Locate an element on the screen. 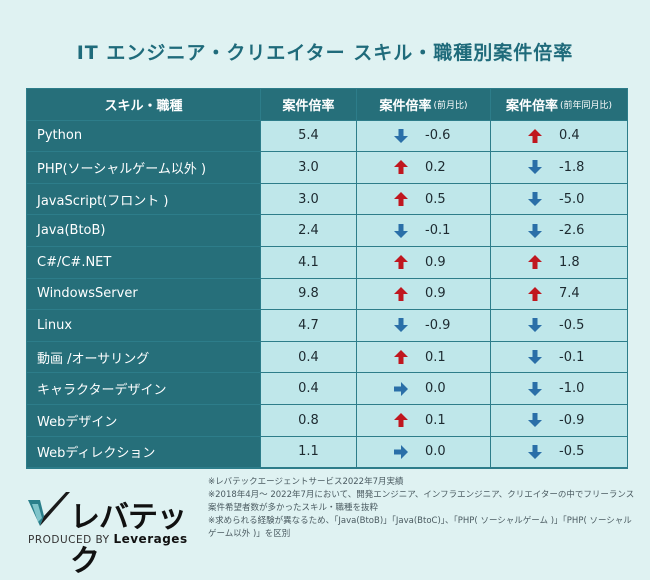 The width and height of the screenshot is (650, 580). mom-cell: 0.5 is located at coordinates (424, 199).